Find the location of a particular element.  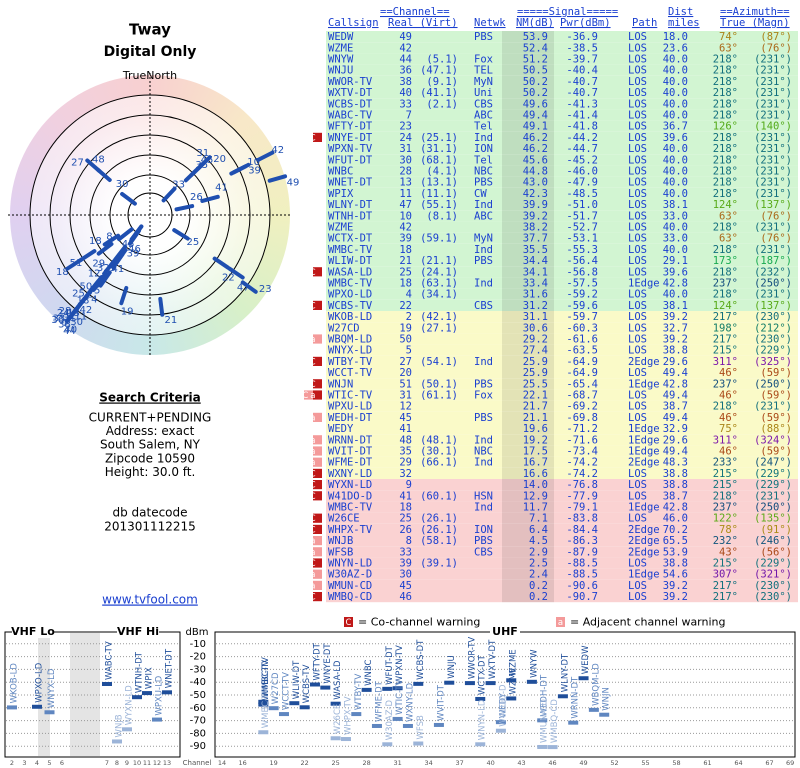

y-tick-label: -20 is located at coordinates (198, 657).